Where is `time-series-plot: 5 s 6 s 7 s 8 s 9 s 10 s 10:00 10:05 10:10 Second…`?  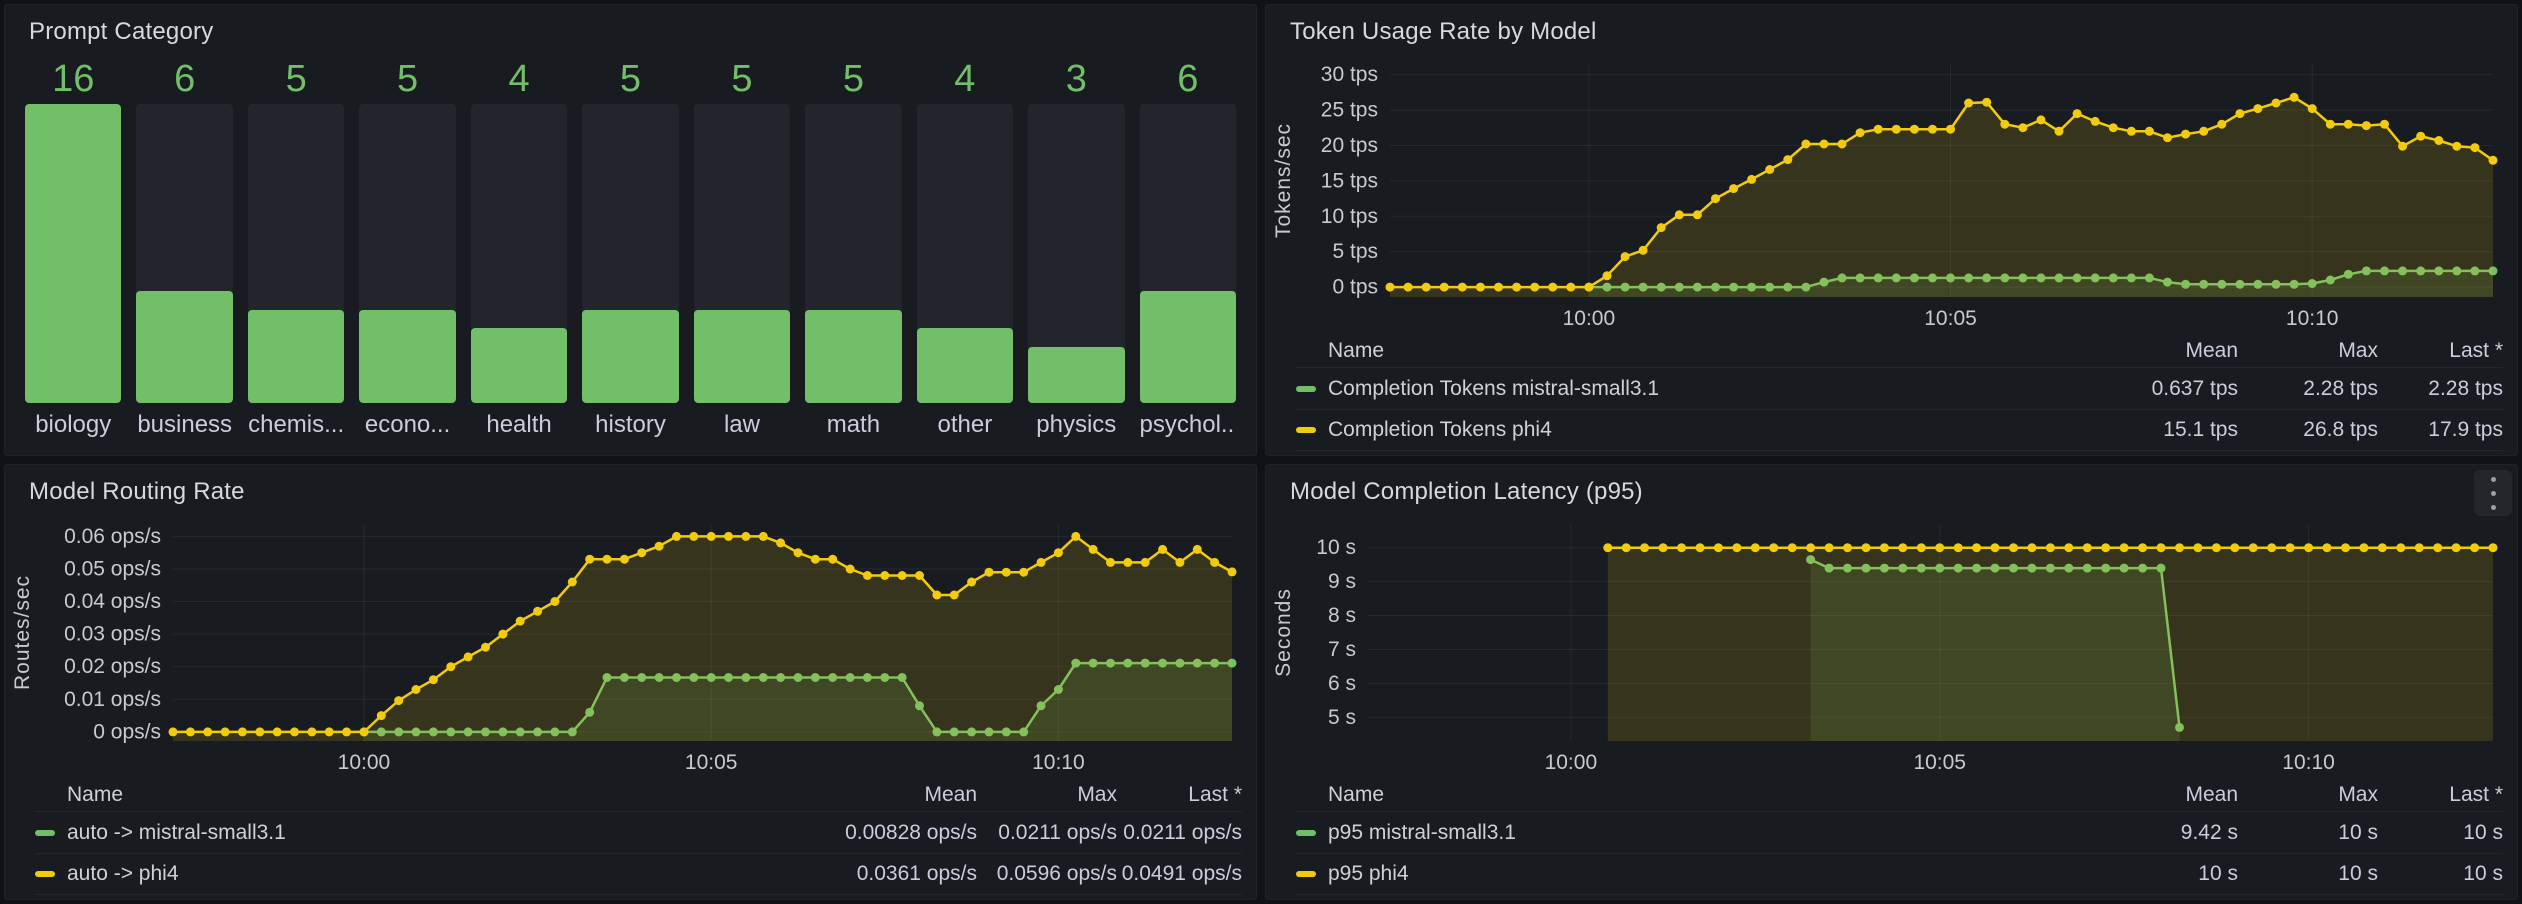 time-series-plot: 5 s 6 s 7 s 8 s 9 s 10 s 10:00 10:05 10:10 Second… is located at coordinates (1891, 644).